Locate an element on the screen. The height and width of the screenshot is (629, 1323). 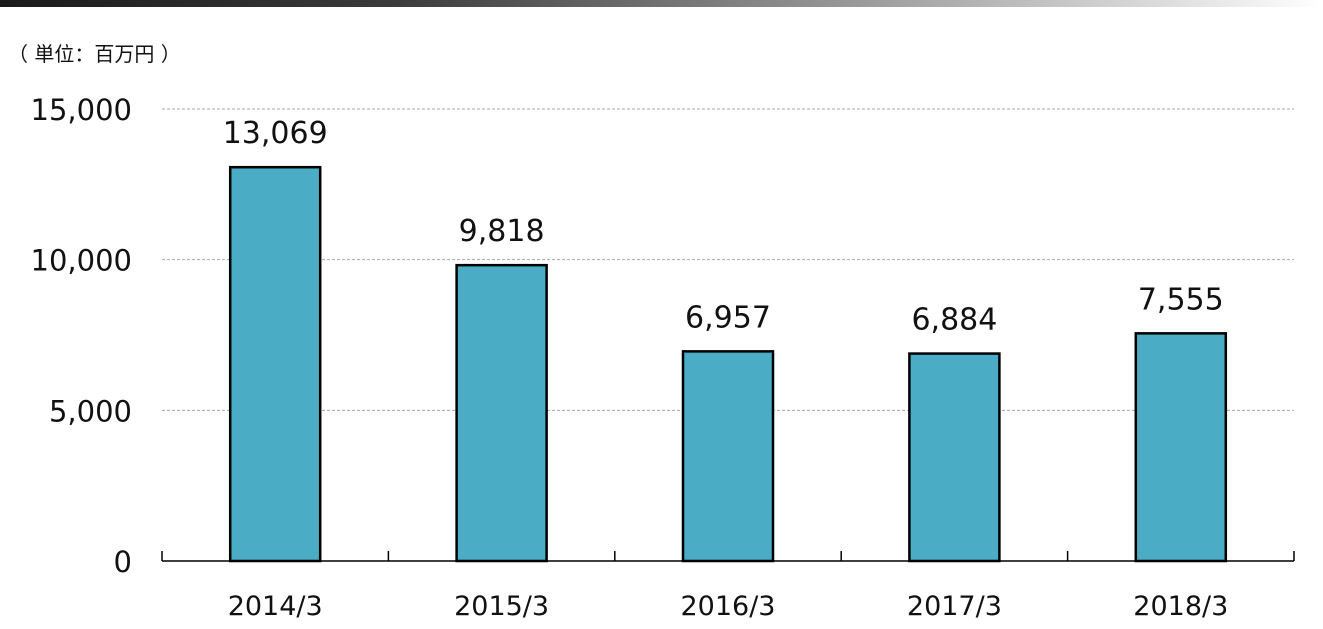
y-tick-label: 15,000 is located at coordinates (81, 110).